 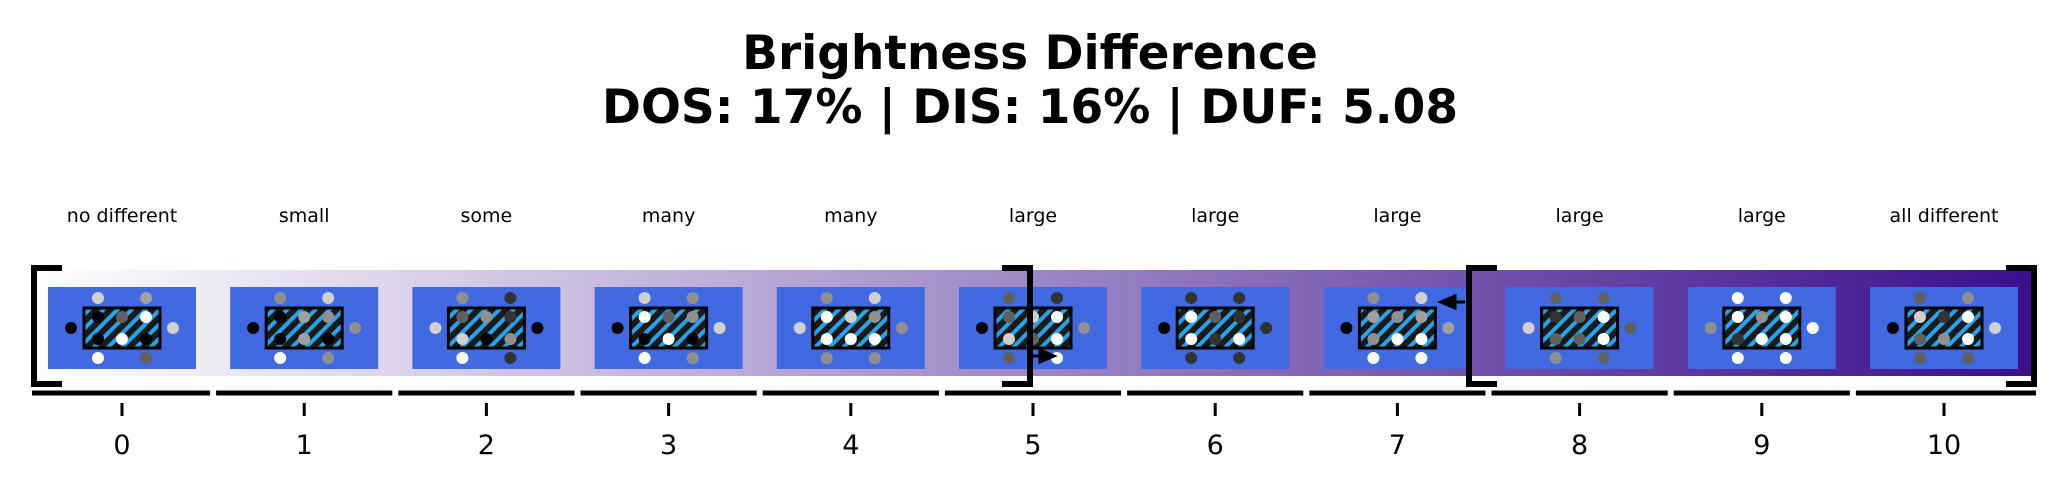 I want to click on tick-label: 7, so click(x=1397, y=445).